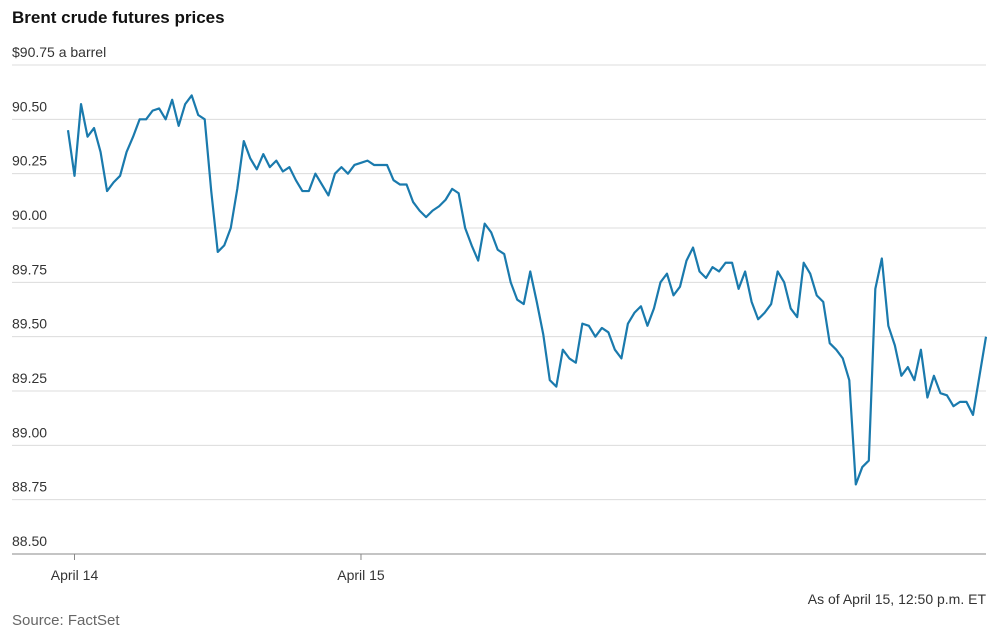  Describe the element at coordinates (361, 575) in the screenshot. I see `x-tick-label: April 15` at that location.